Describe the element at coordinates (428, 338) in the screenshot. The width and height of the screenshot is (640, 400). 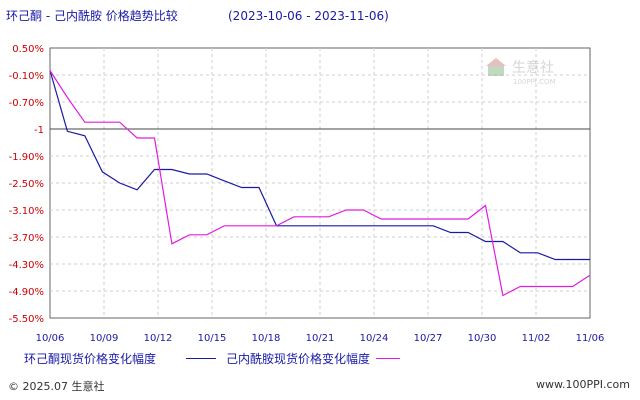
I see `x-tick-label: 10/27` at that location.